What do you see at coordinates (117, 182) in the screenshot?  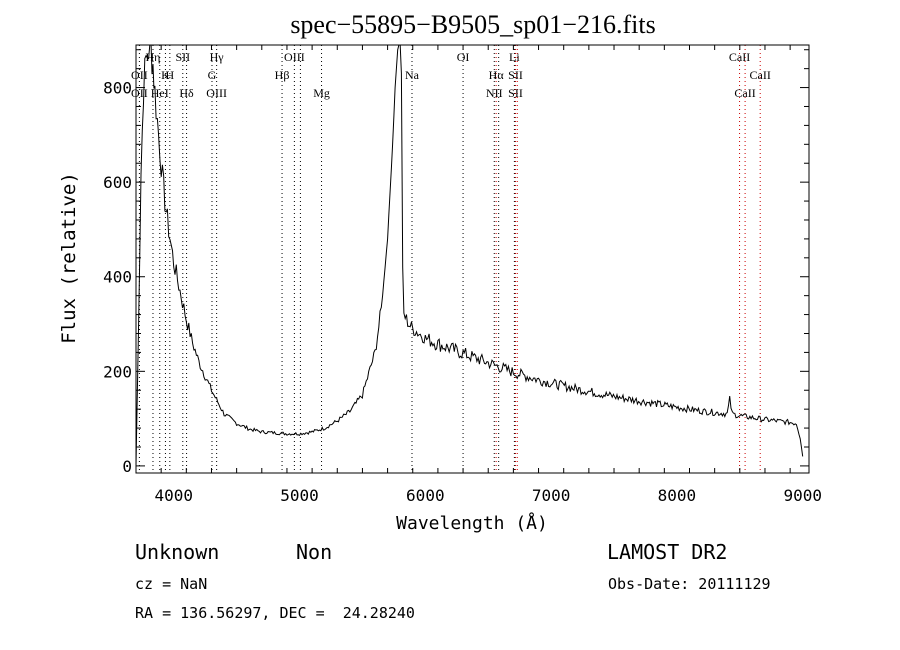 I see `y-tick-label: 600` at bounding box center [117, 182].